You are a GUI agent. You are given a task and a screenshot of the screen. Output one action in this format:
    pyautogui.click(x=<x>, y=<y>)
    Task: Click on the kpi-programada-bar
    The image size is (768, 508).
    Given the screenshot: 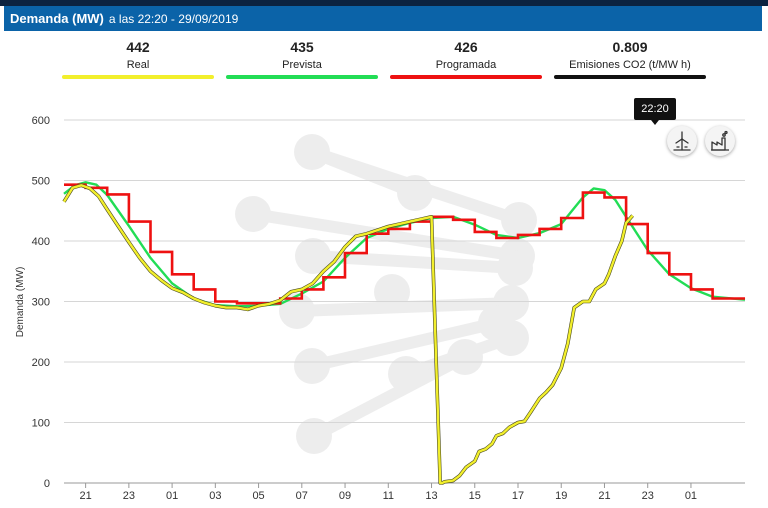 What is the action you would take?
    pyautogui.click(x=466, y=77)
    